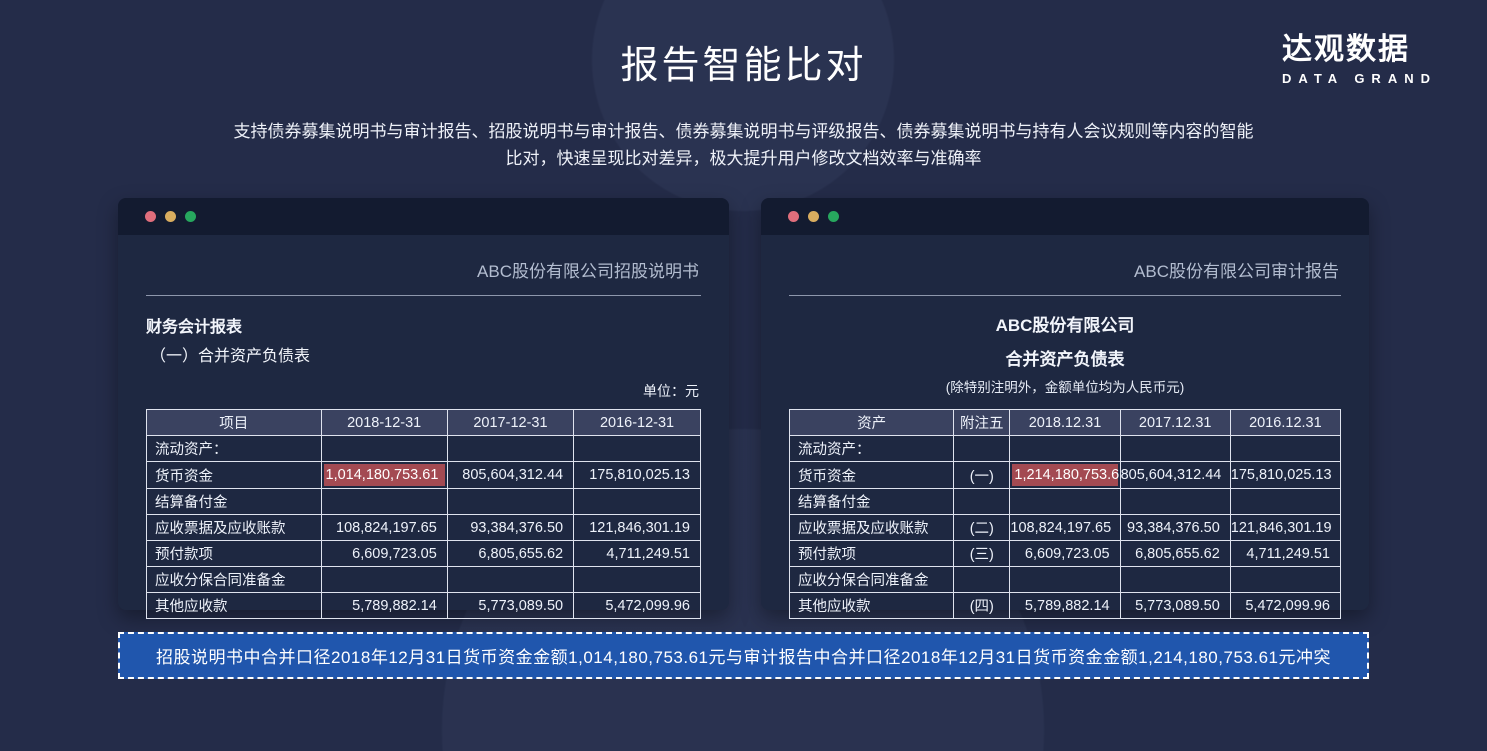 This screenshot has width=1487, height=751. Describe the element at coordinates (170, 216) in the screenshot. I see `window-minimize-dot-icon` at that location.